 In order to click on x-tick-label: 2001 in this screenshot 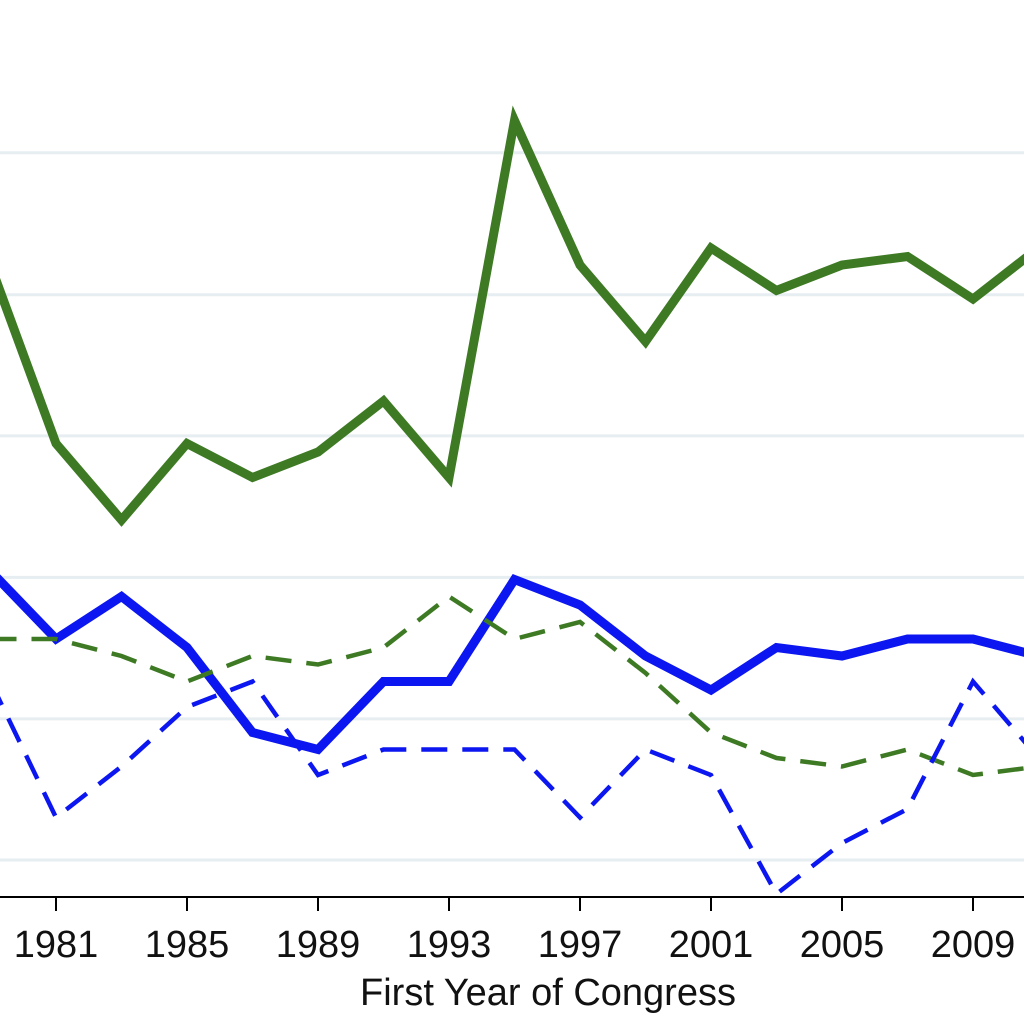, I will do `click(711, 945)`.